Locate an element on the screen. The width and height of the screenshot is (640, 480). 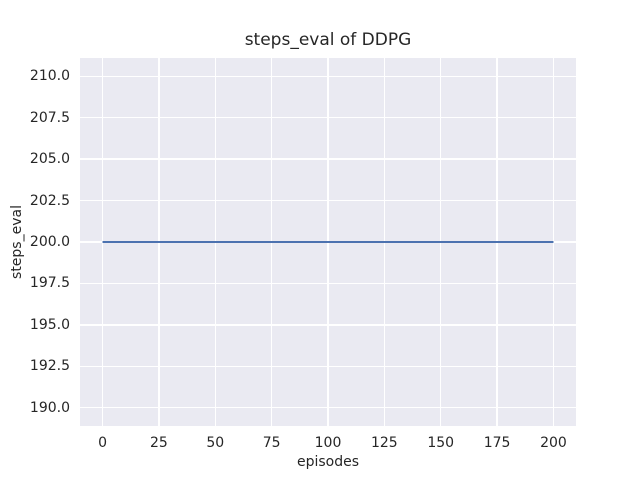
x-axis-label: episodes is located at coordinates (328, 462).